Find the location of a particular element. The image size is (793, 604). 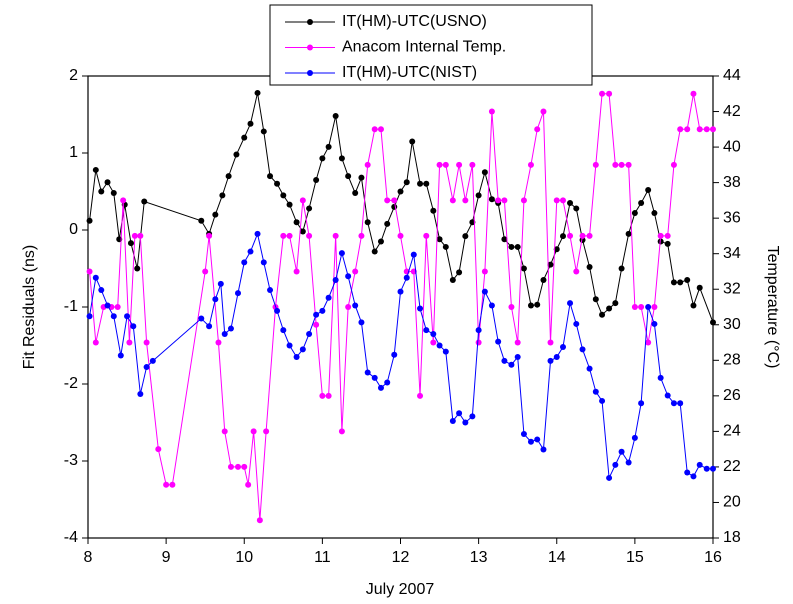

x-tick-label: 16 is located at coordinates (713, 557).